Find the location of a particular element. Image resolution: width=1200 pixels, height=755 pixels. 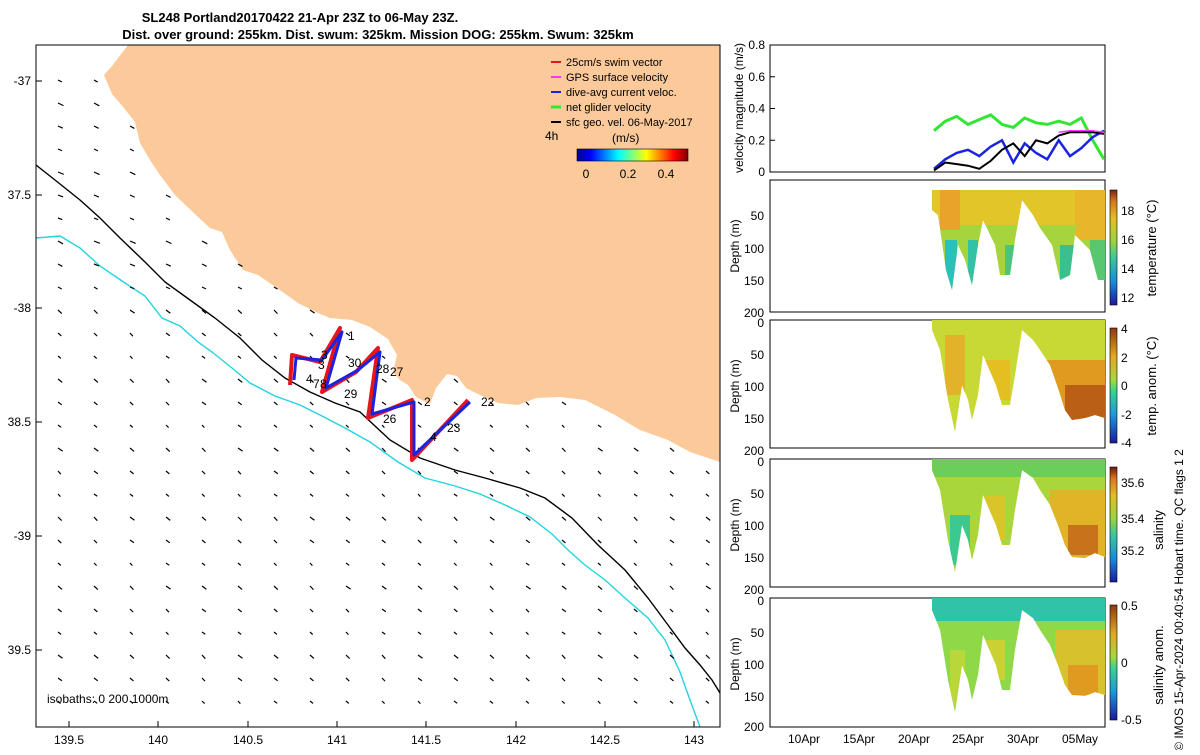

temp-anomaly-patch is located at coordinates (1085, 402).